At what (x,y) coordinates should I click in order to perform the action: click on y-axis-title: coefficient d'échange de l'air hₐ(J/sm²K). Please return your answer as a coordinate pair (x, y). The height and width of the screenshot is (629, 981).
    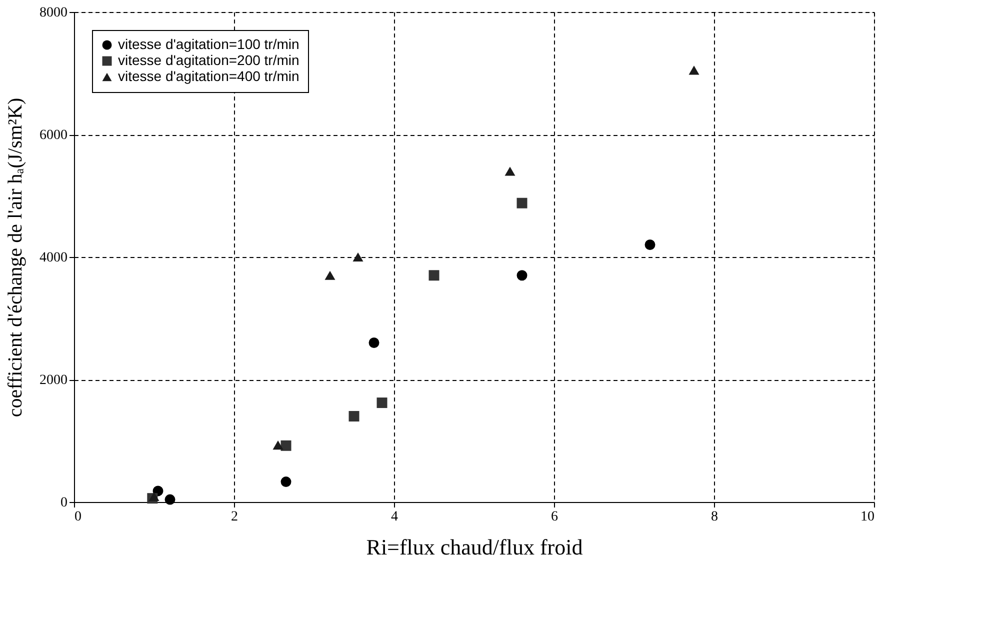
    Looking at the image, I should click on (15, 258).